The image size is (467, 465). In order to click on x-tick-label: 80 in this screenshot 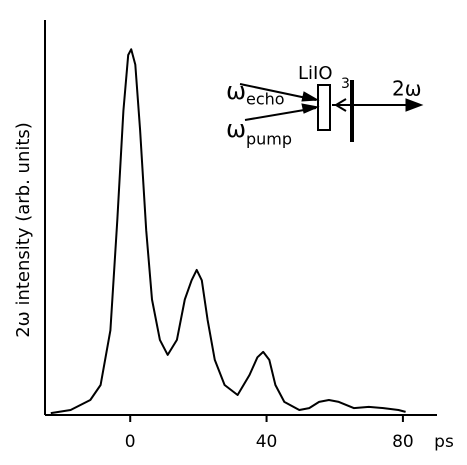, I will do `click(403, 442)`.